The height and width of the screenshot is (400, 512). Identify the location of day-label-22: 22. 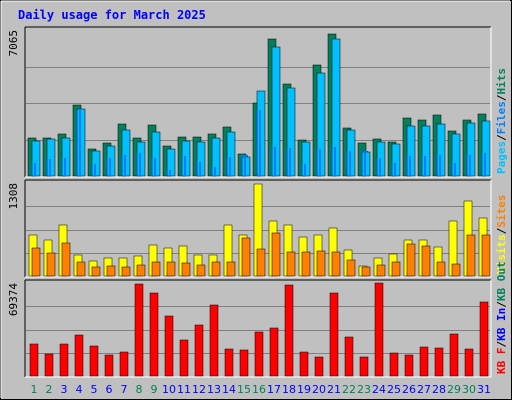
(349, 389).